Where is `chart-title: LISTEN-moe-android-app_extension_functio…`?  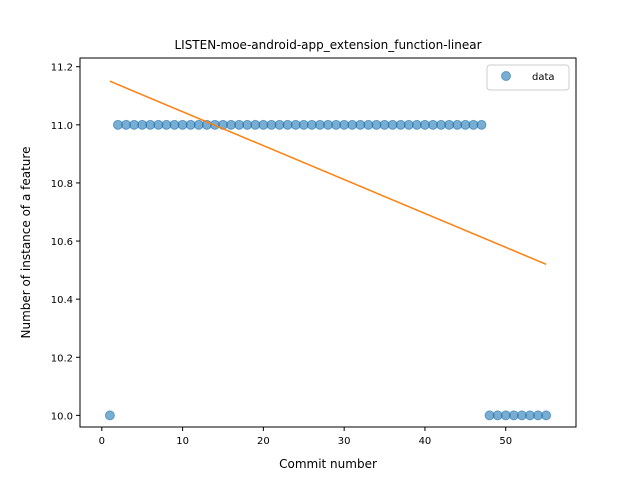 chart-title: LISTEN-moe-android-app_extension_functio… is located at coordinates (327, 45).